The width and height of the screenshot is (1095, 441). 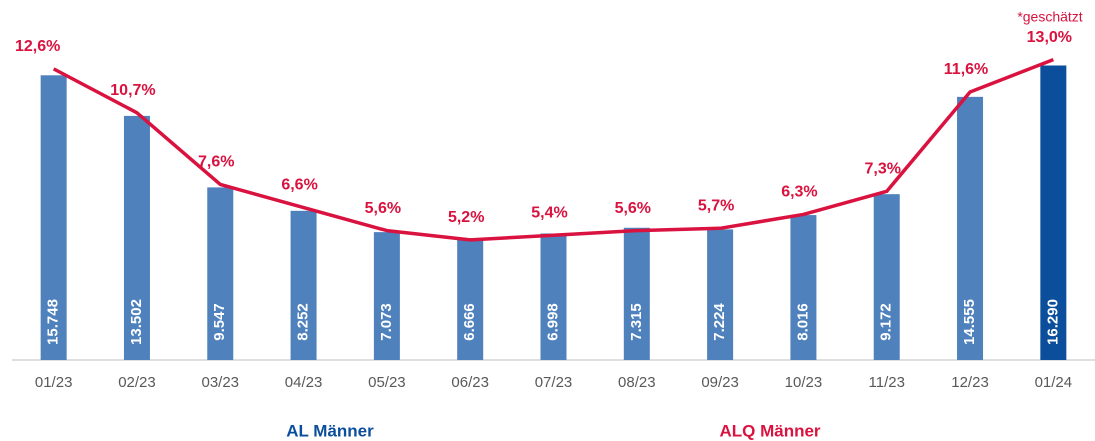 What do you see at coordinates (720, 382) in the screenshot?
I see `x-tick-label: 09/23` at bounding box center [720, 382].